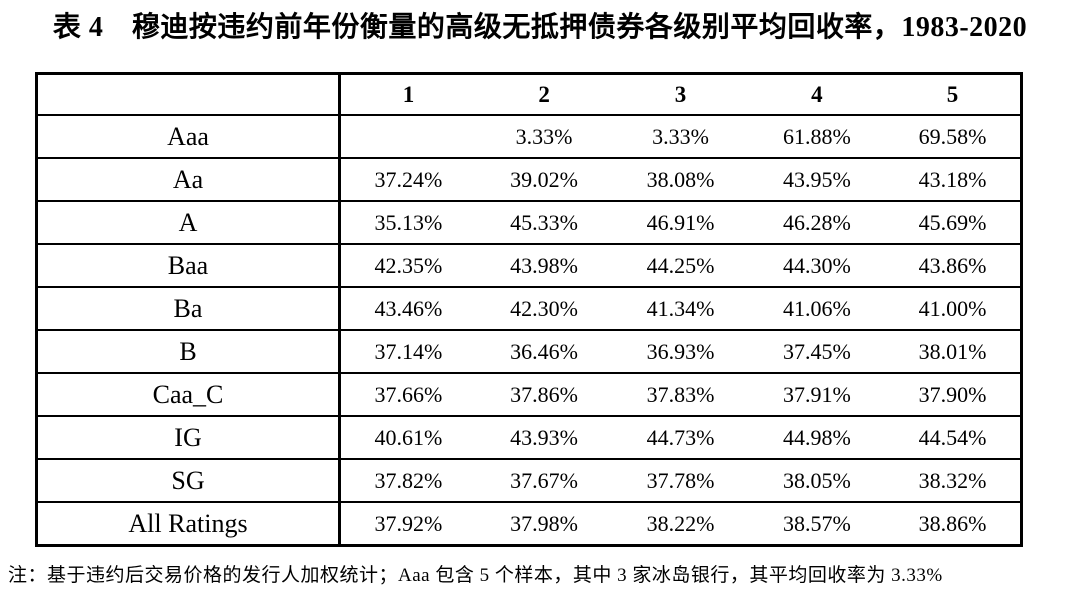 The image size is (1080, 602). I want to click on row-label: Caa_C, so click(188, 394).